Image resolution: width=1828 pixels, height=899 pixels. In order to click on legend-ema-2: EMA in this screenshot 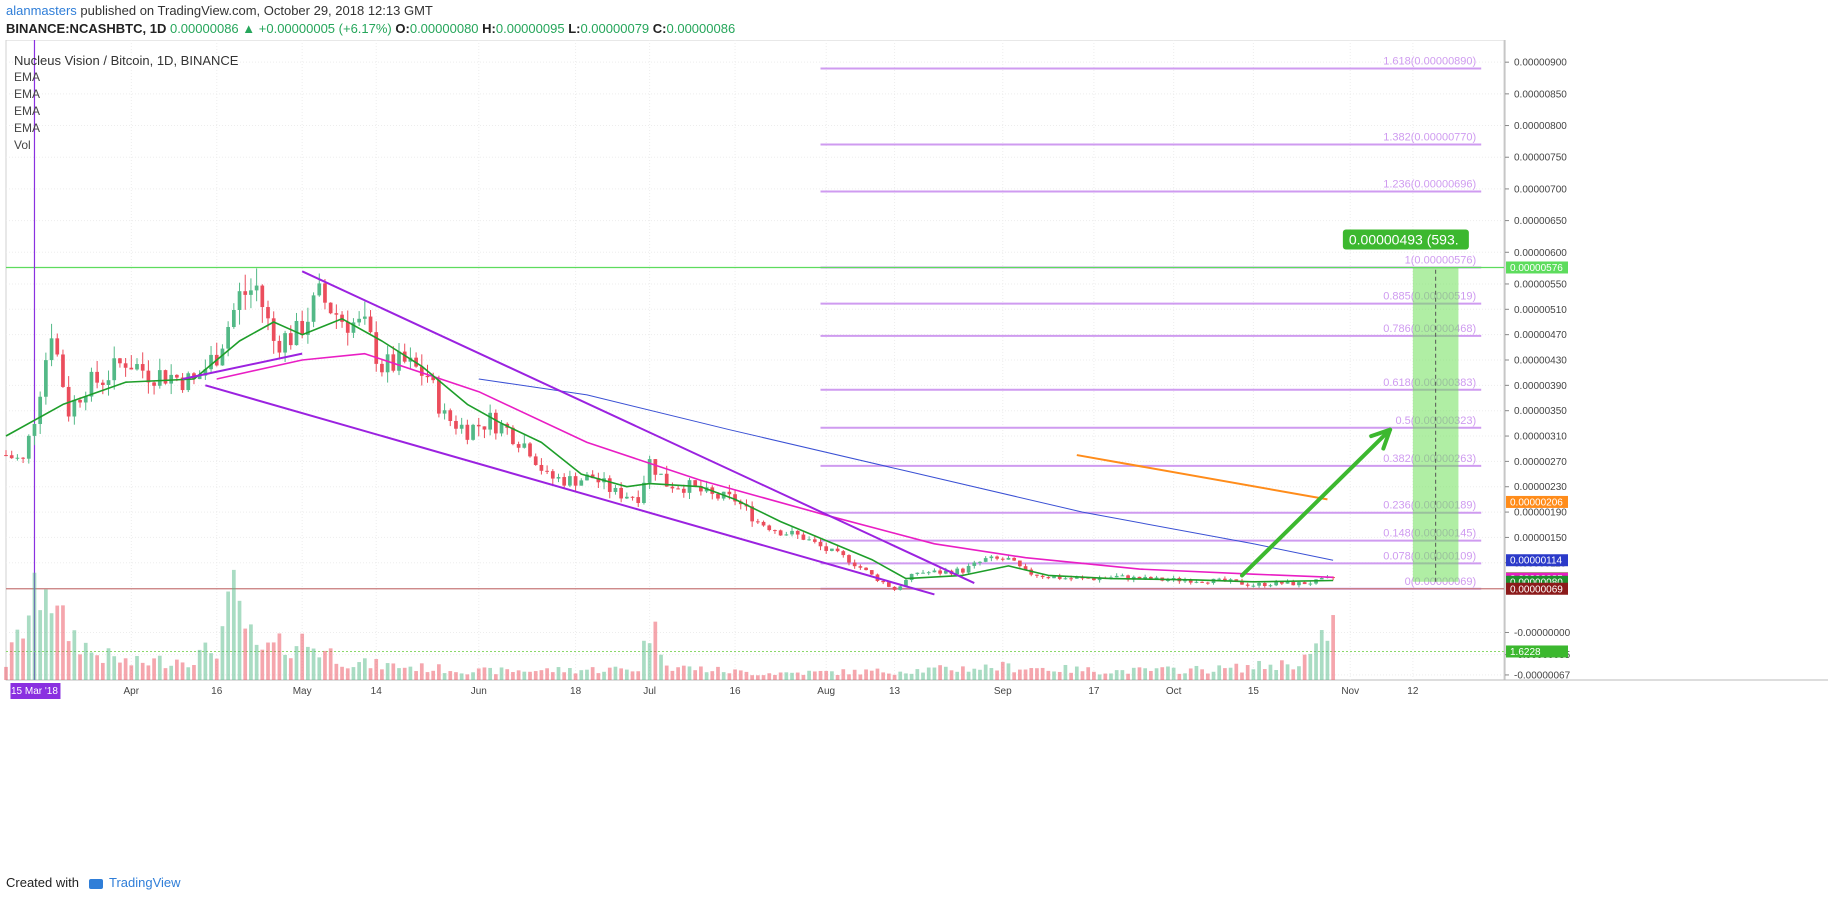, I will do `click(27, 94)`.